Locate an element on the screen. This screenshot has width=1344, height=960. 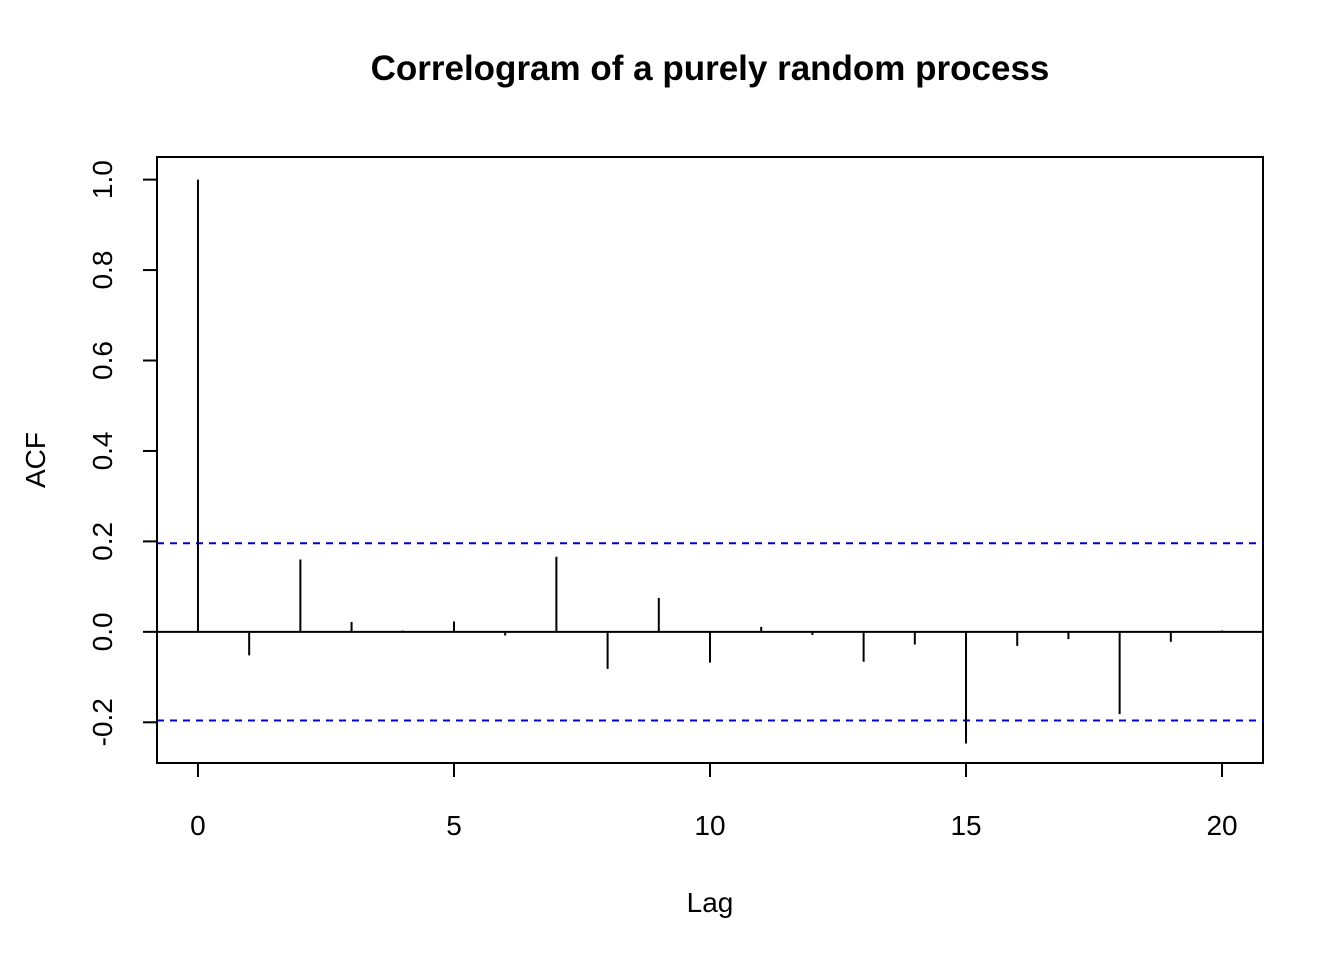
x-axis: 0 5 10 15 20 is located at coordinates (714, 801).